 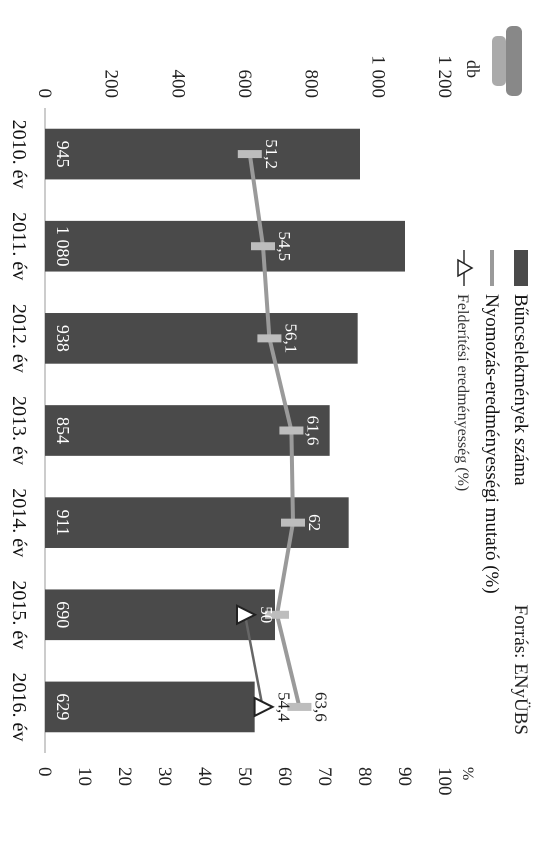 I want to click on legend-label-line2: Felderítési eredményesség (%), so click(x=462, y=392).